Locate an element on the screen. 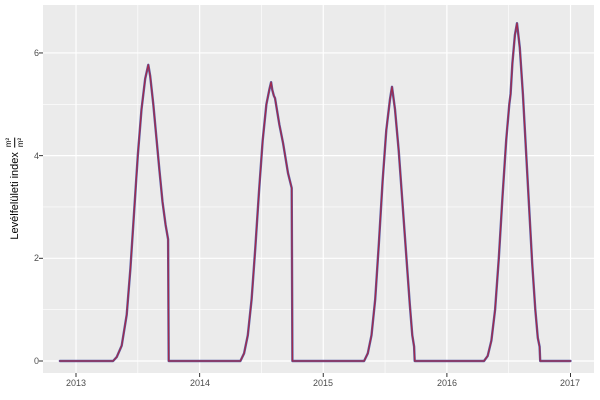 The height and width of the screenshot is (400, 600). fraction-bar is located at coordinates (15, 143).